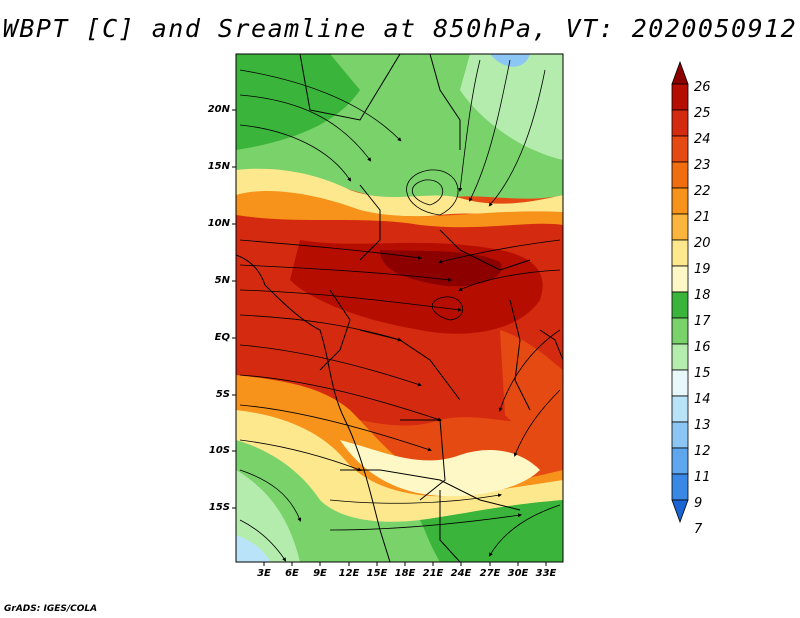 The width and height of the screenshot is (800, 618). What do you see at coordinates (218, 166) in the screenshot?
I see `lat-label: 15N` at bounding box center [218, 166].